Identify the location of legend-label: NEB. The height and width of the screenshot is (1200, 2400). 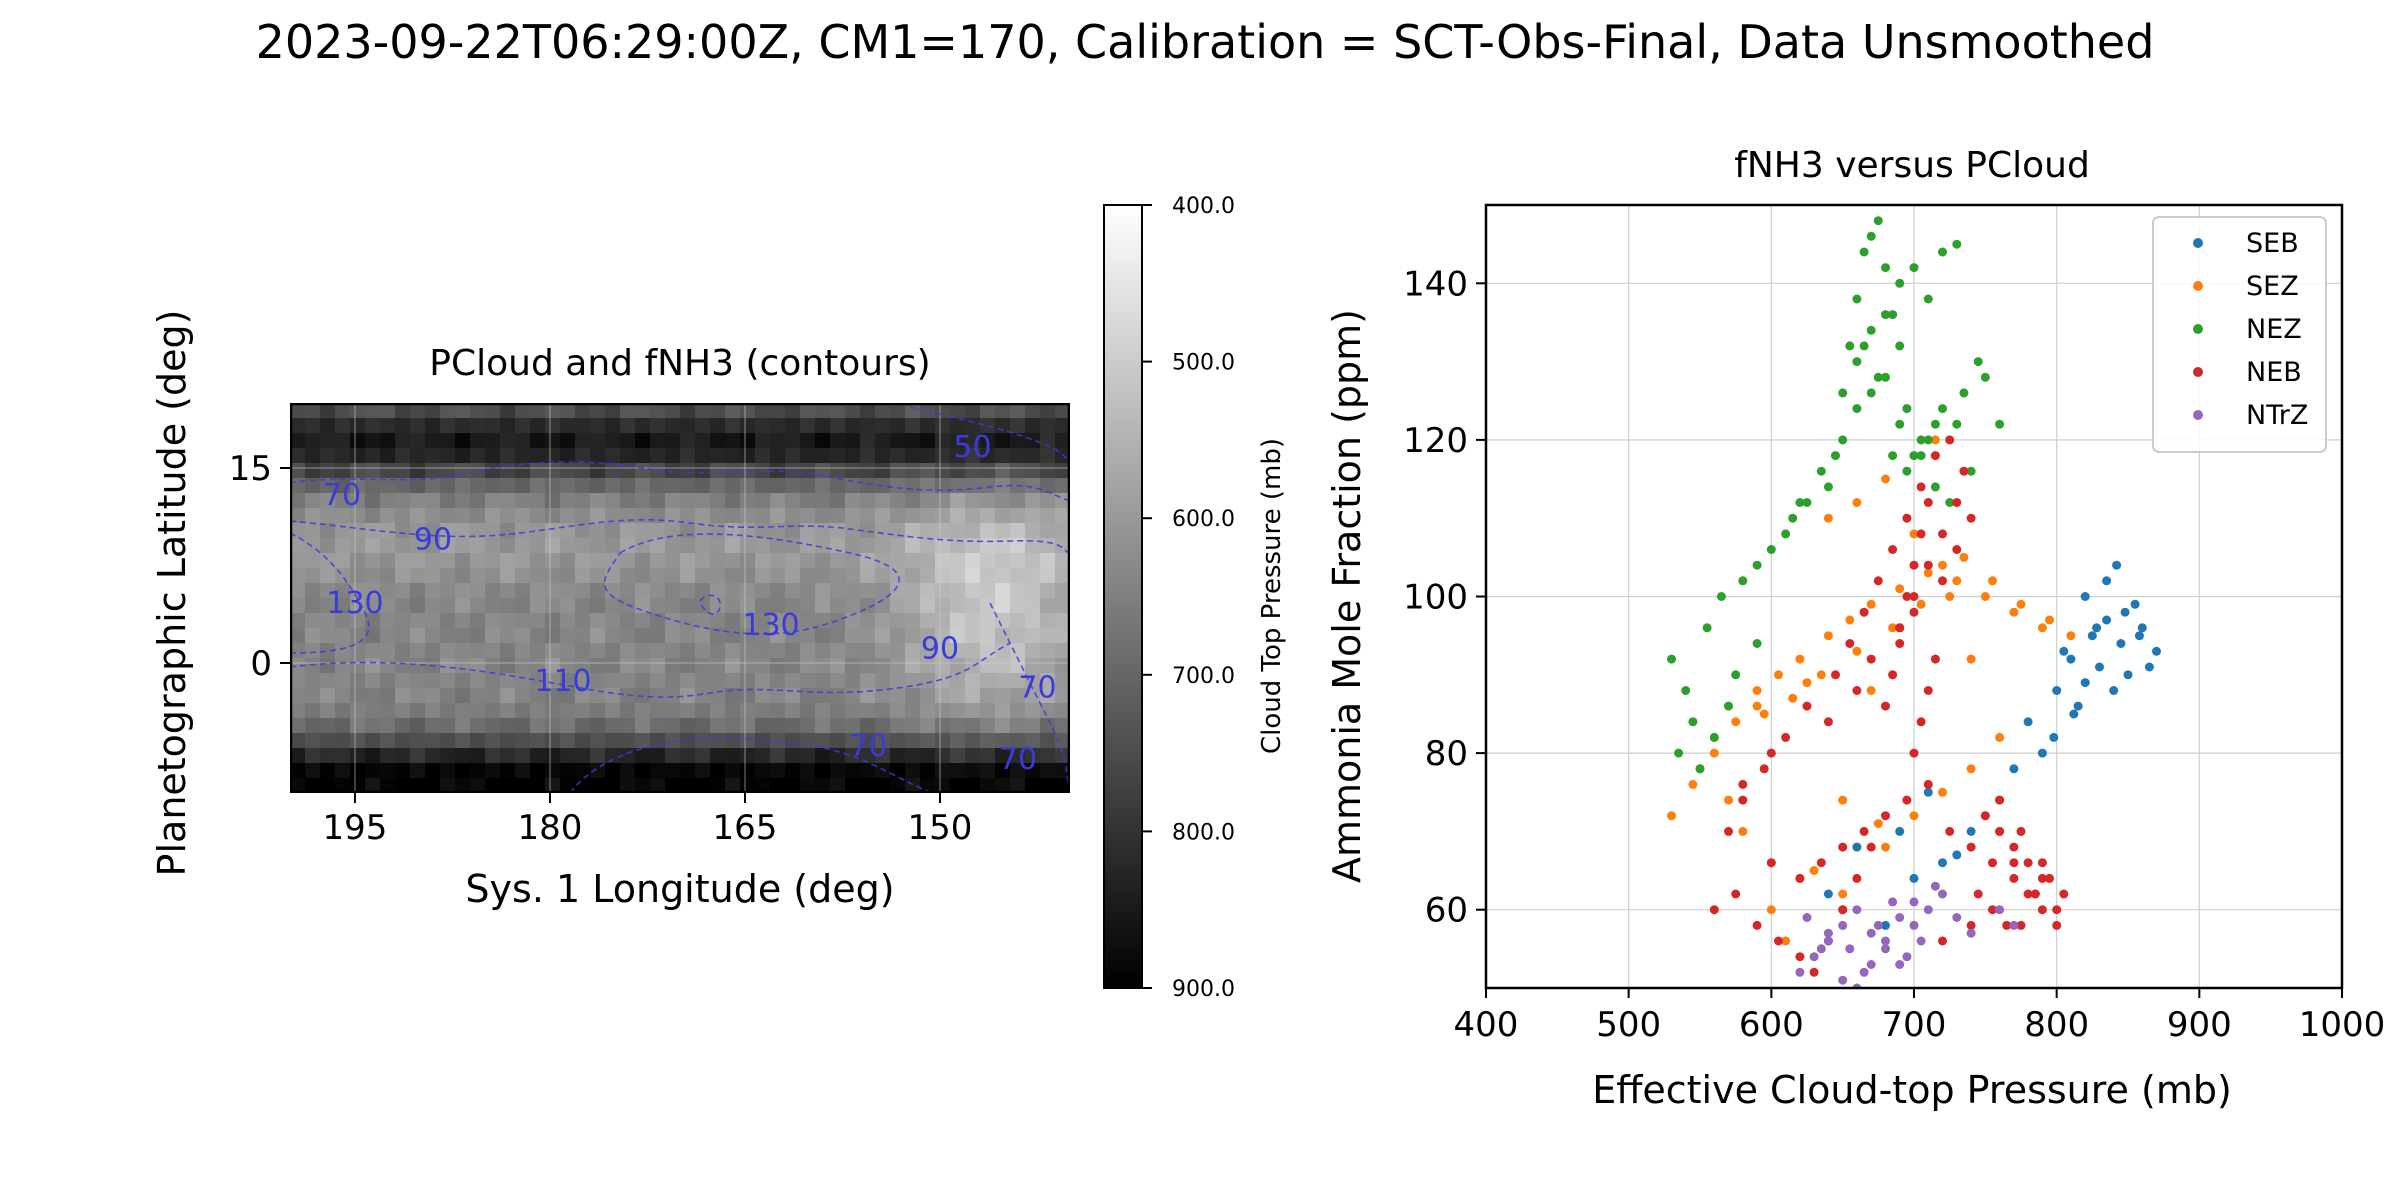
(2274, 372).